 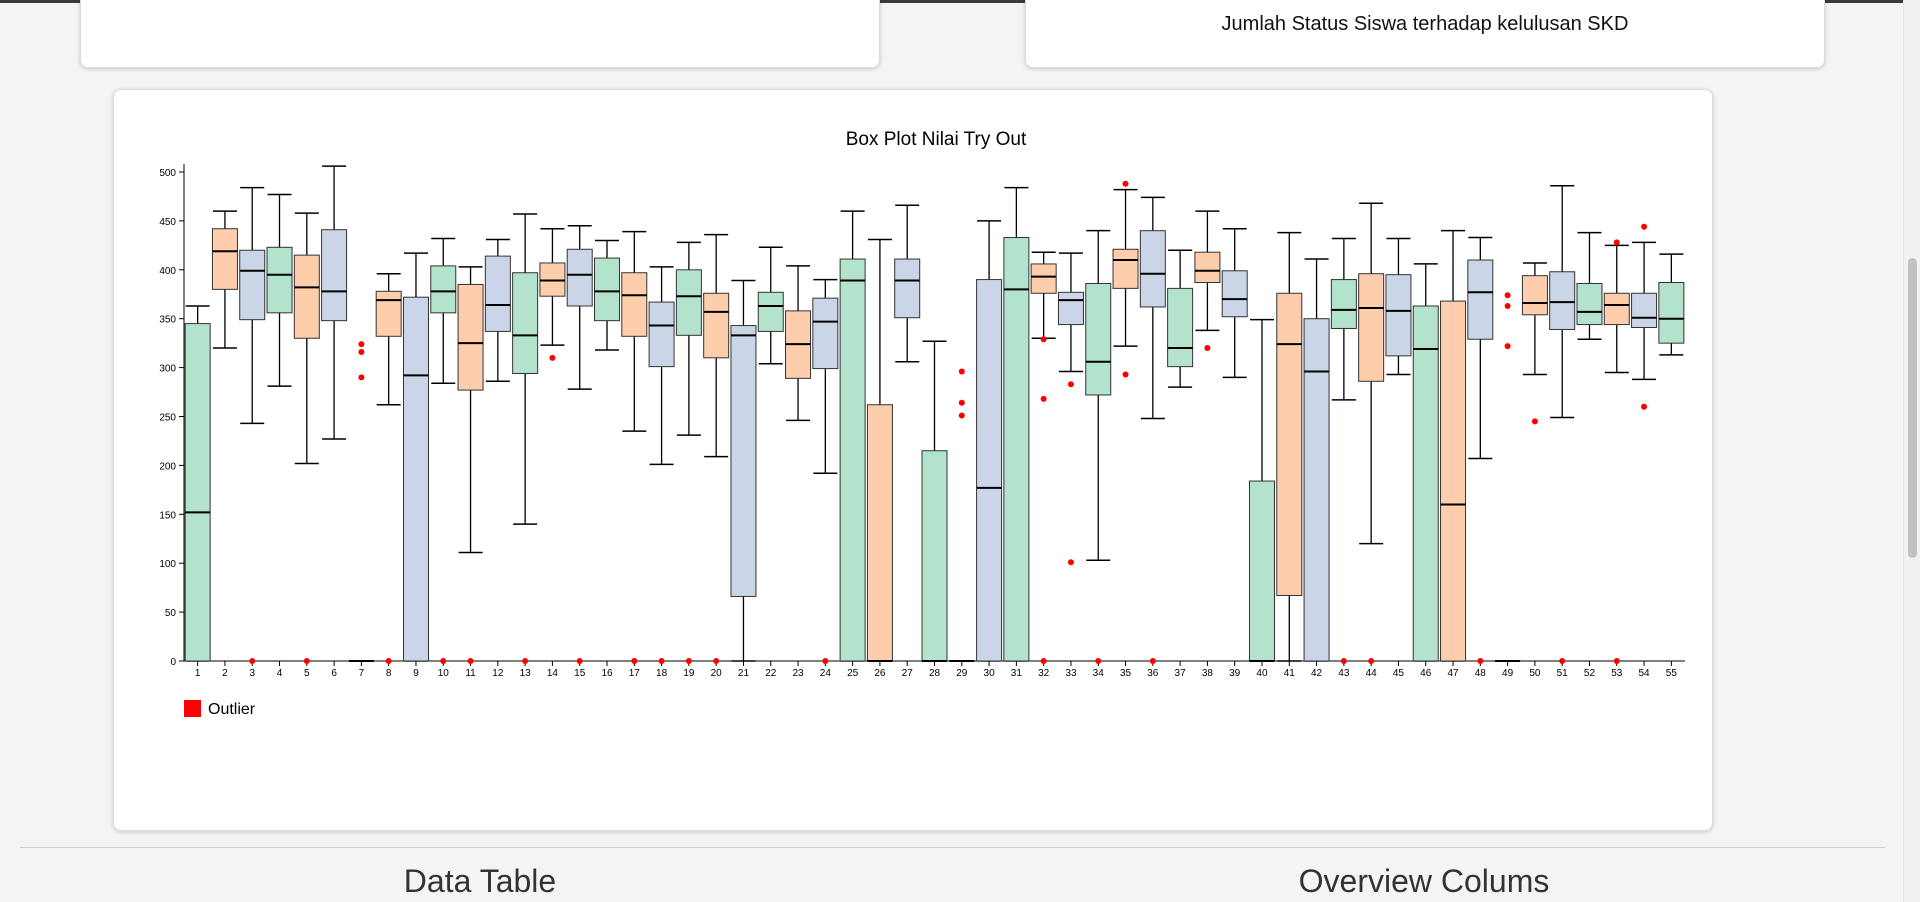 What do you see at coordinates (952, 847) in the screenshot?
I see `section-divider` at bounding box center [952, 847].